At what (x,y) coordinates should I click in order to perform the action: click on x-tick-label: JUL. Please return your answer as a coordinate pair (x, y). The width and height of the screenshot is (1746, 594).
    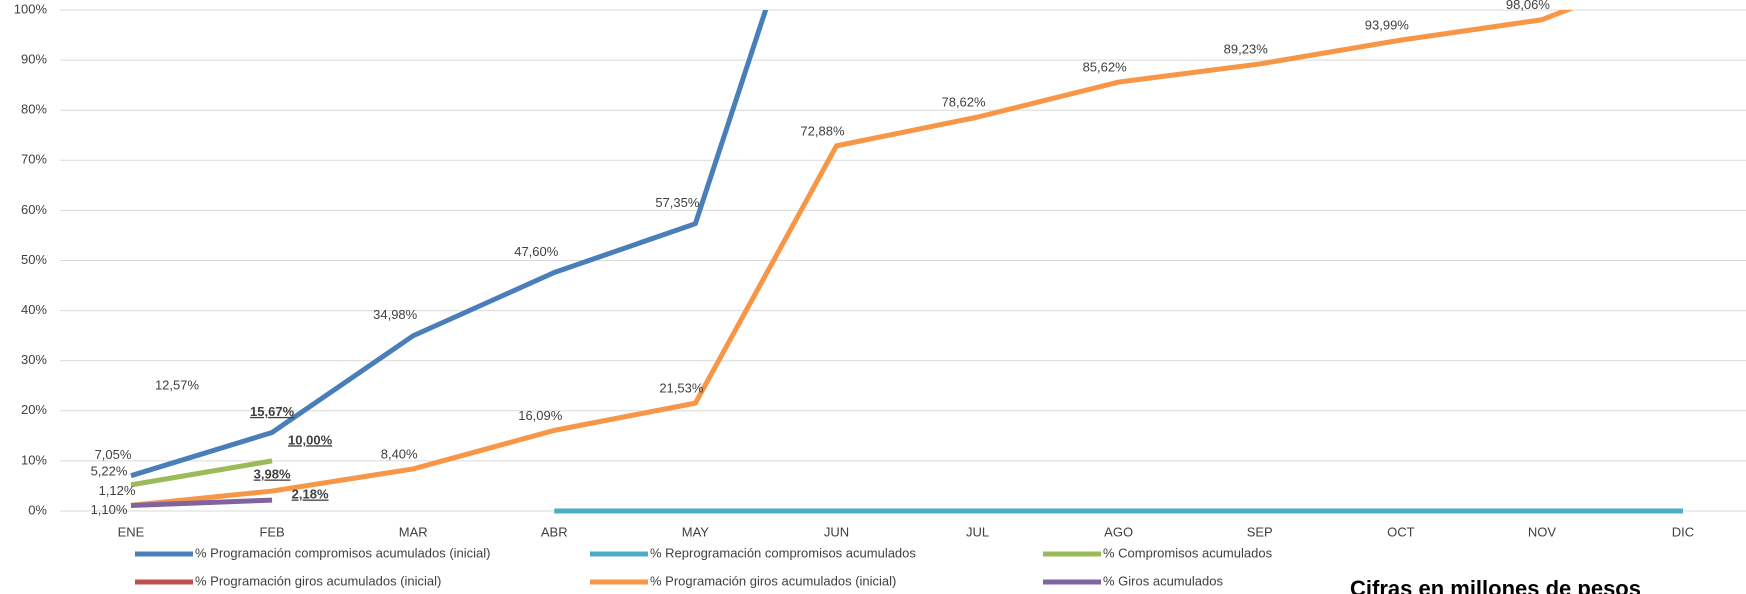
    Looking at the image, I should click on (977, 531).